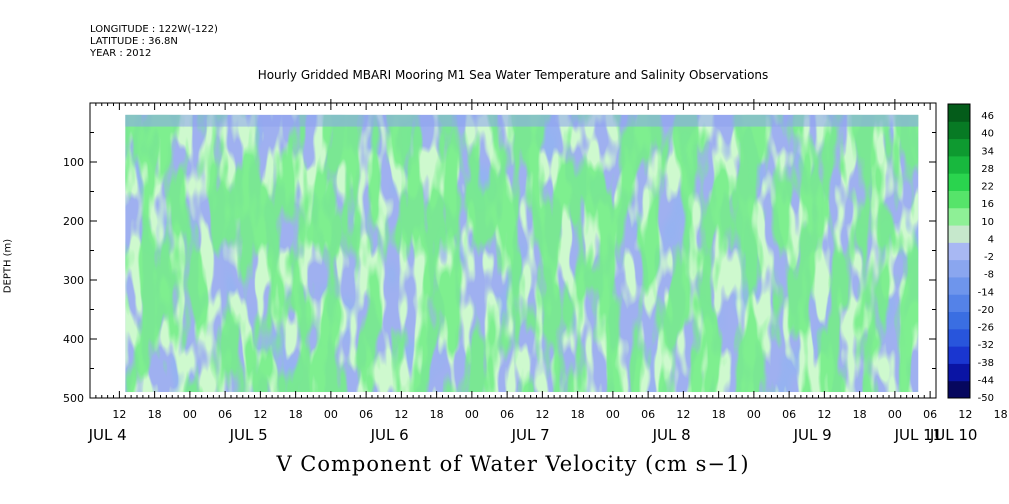 The width and height of the screenshot is (1009, 504). Describe the element at coordinates (107, 435) in the screenshot. I see `x-day-label: JUL 4` at that location.